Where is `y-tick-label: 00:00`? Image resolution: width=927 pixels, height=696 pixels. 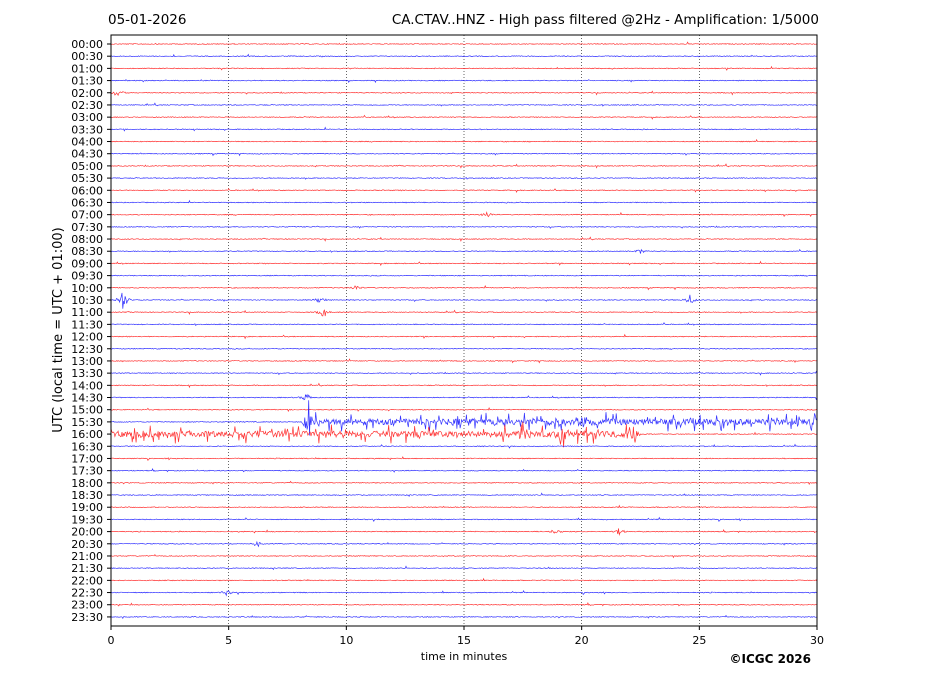
y-tick-label: 00:00 is located at coordinates (87, 44).